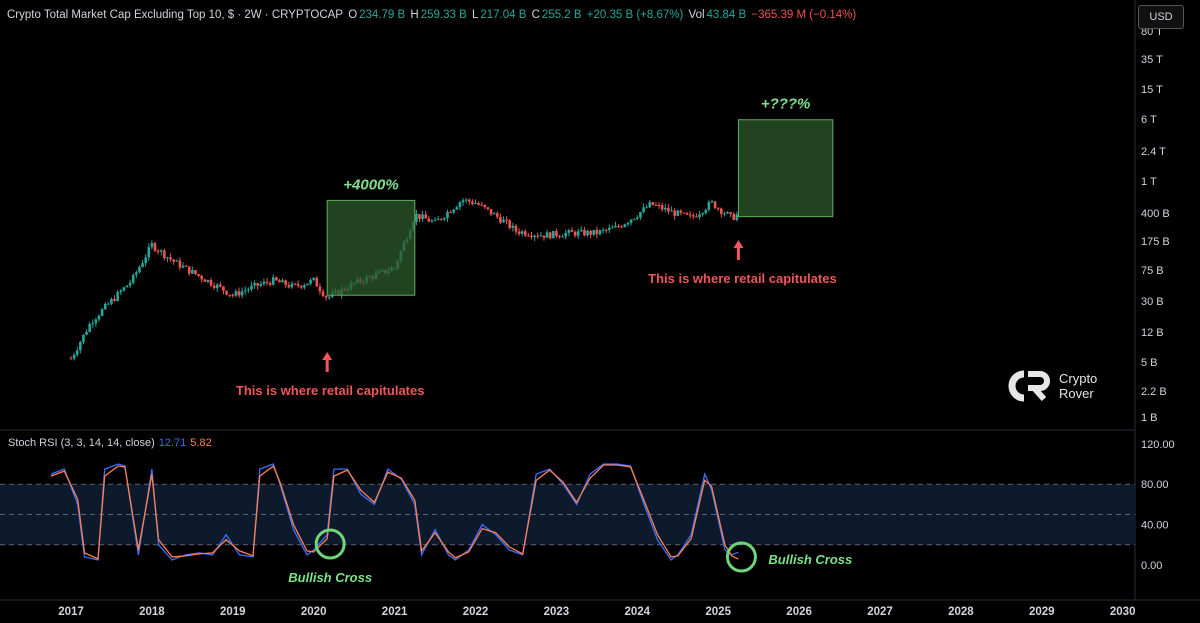 This screenshot has width=1200, height=623. I want to click on price-axis-tick: 400 B, so click(1155, 214).